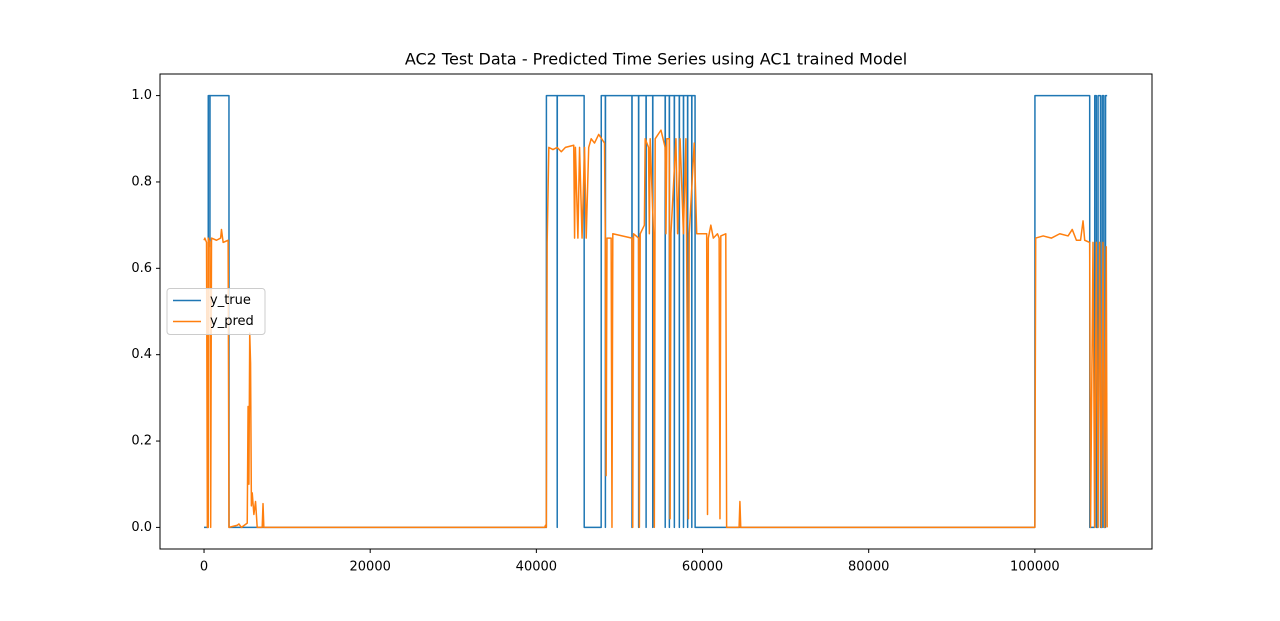 The width and height of the screenshot is (1280, 621). I want to click on y-tick-label: 0.6, so click(141, 268).